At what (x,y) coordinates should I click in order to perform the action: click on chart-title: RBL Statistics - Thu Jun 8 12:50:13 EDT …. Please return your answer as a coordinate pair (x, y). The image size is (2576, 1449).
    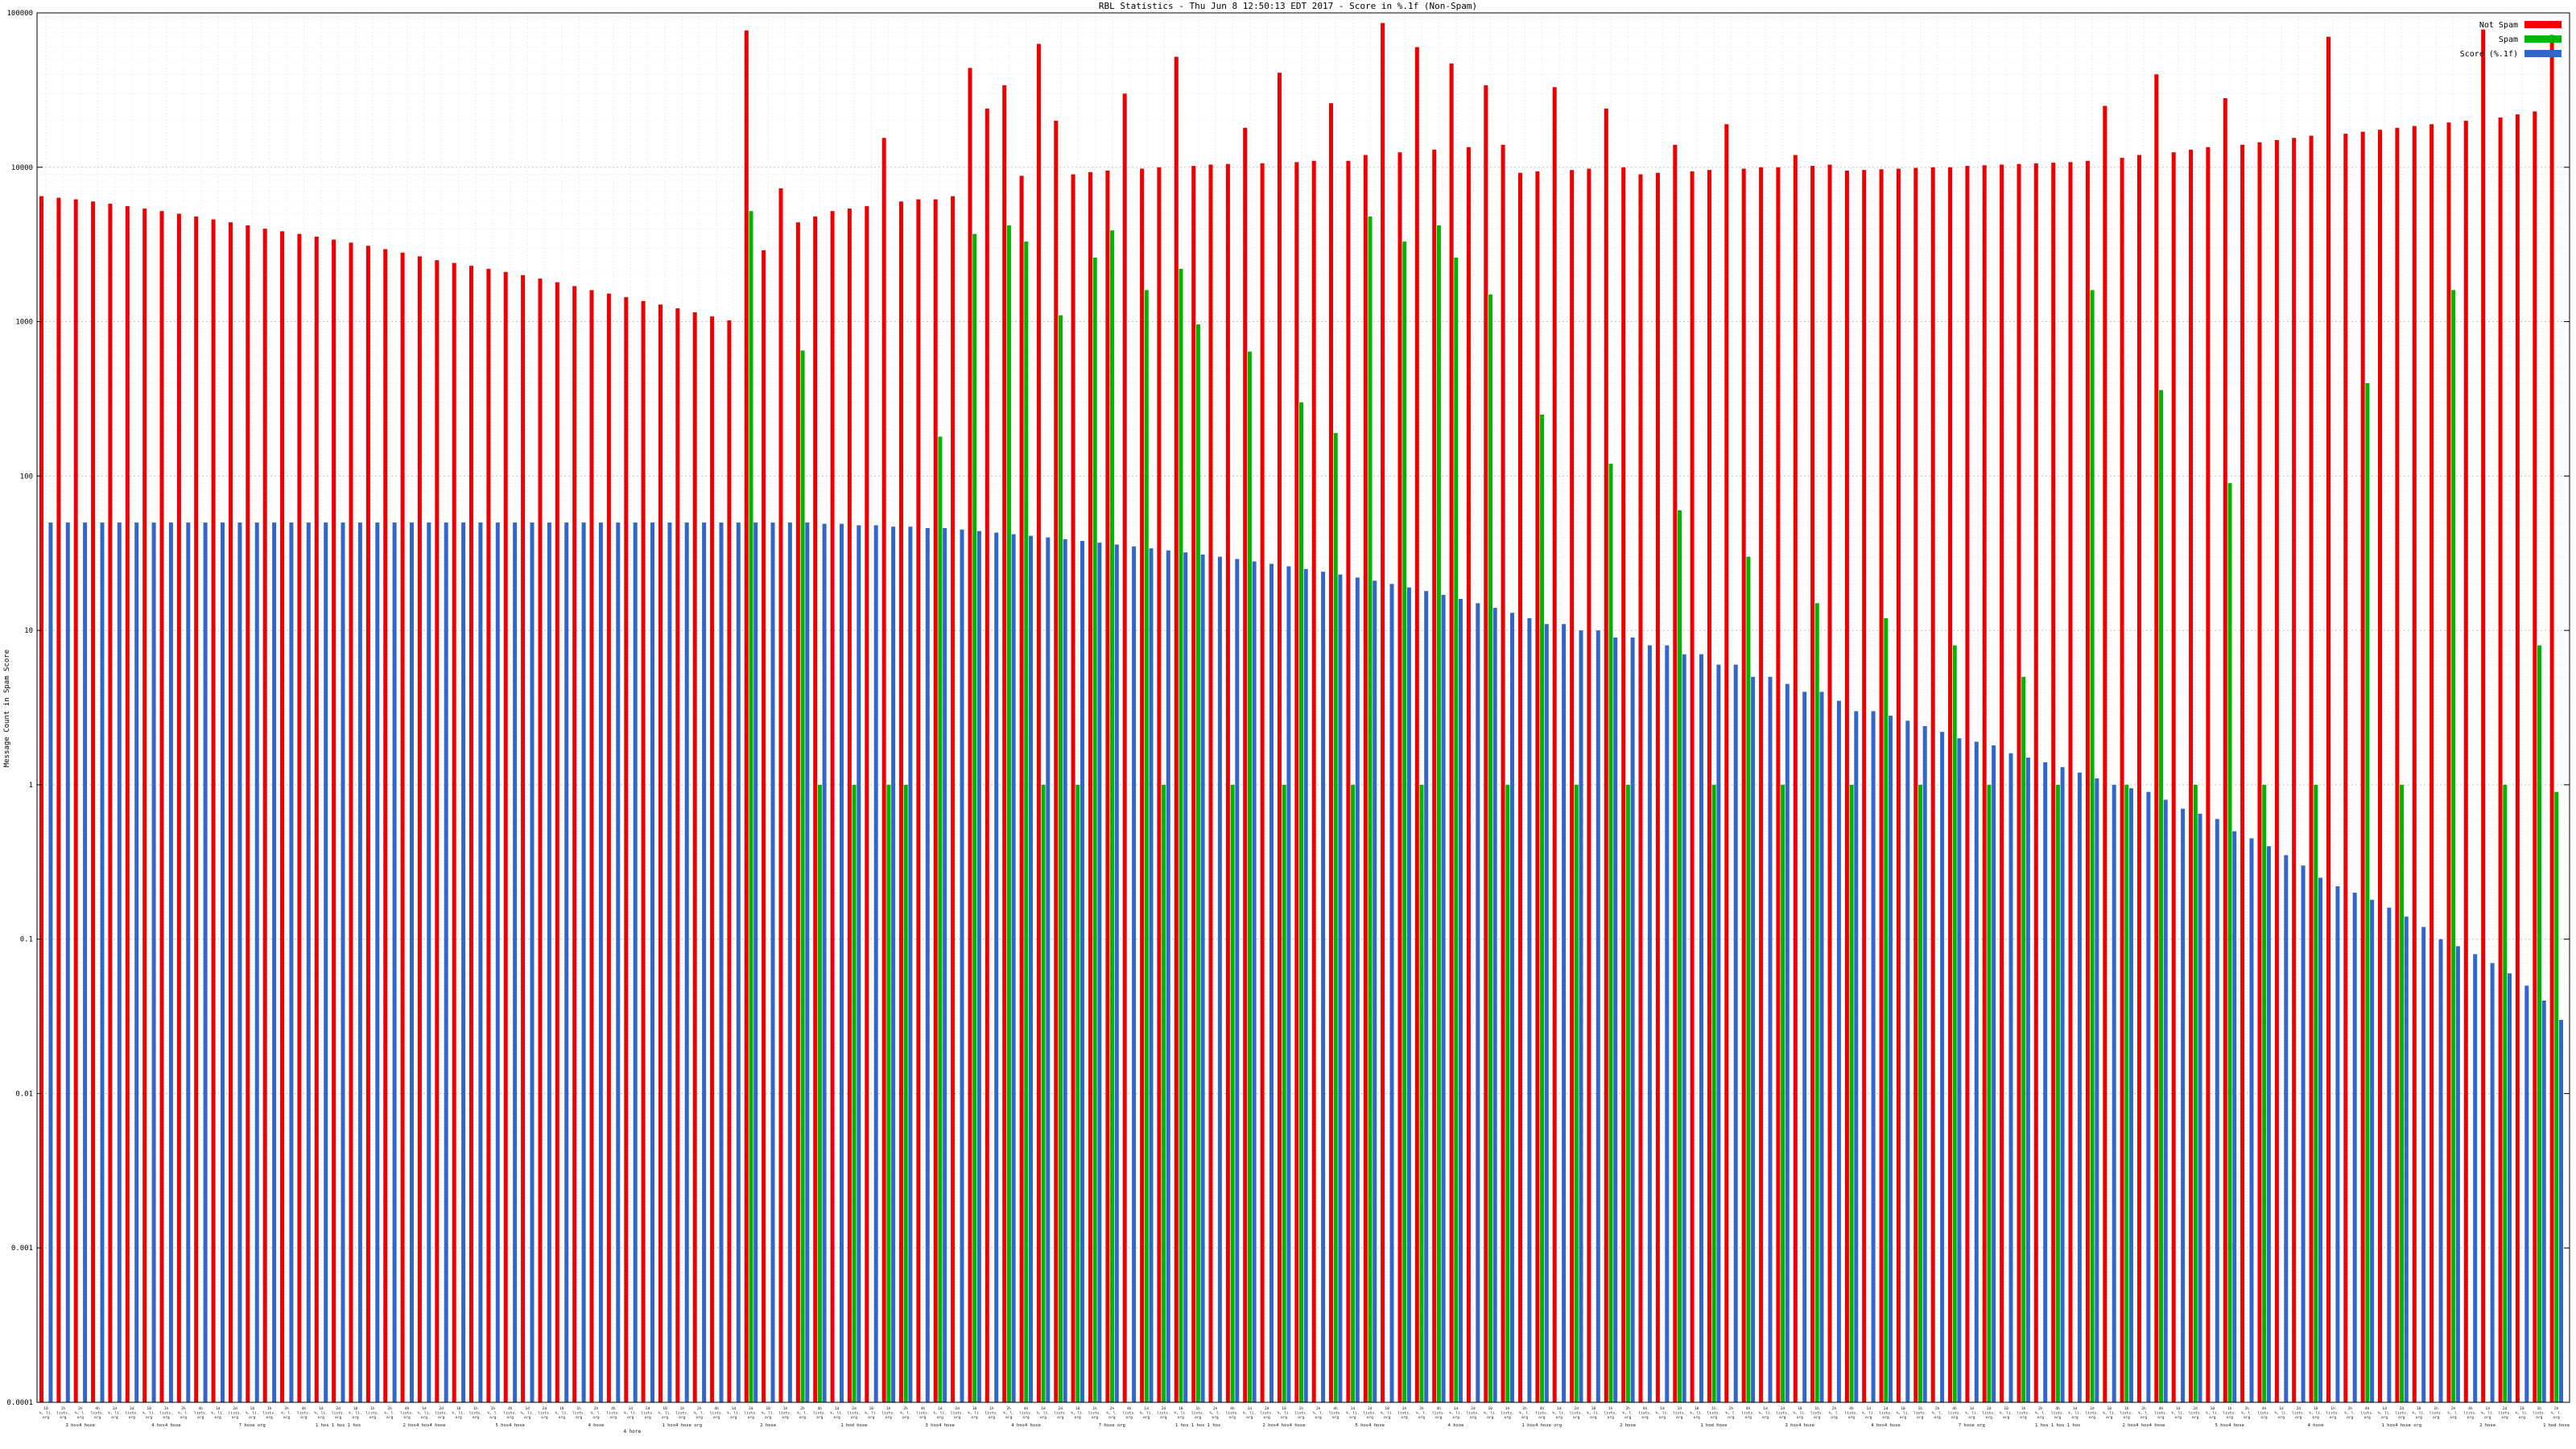
    Looking at the image, I should click on (1288, 6).